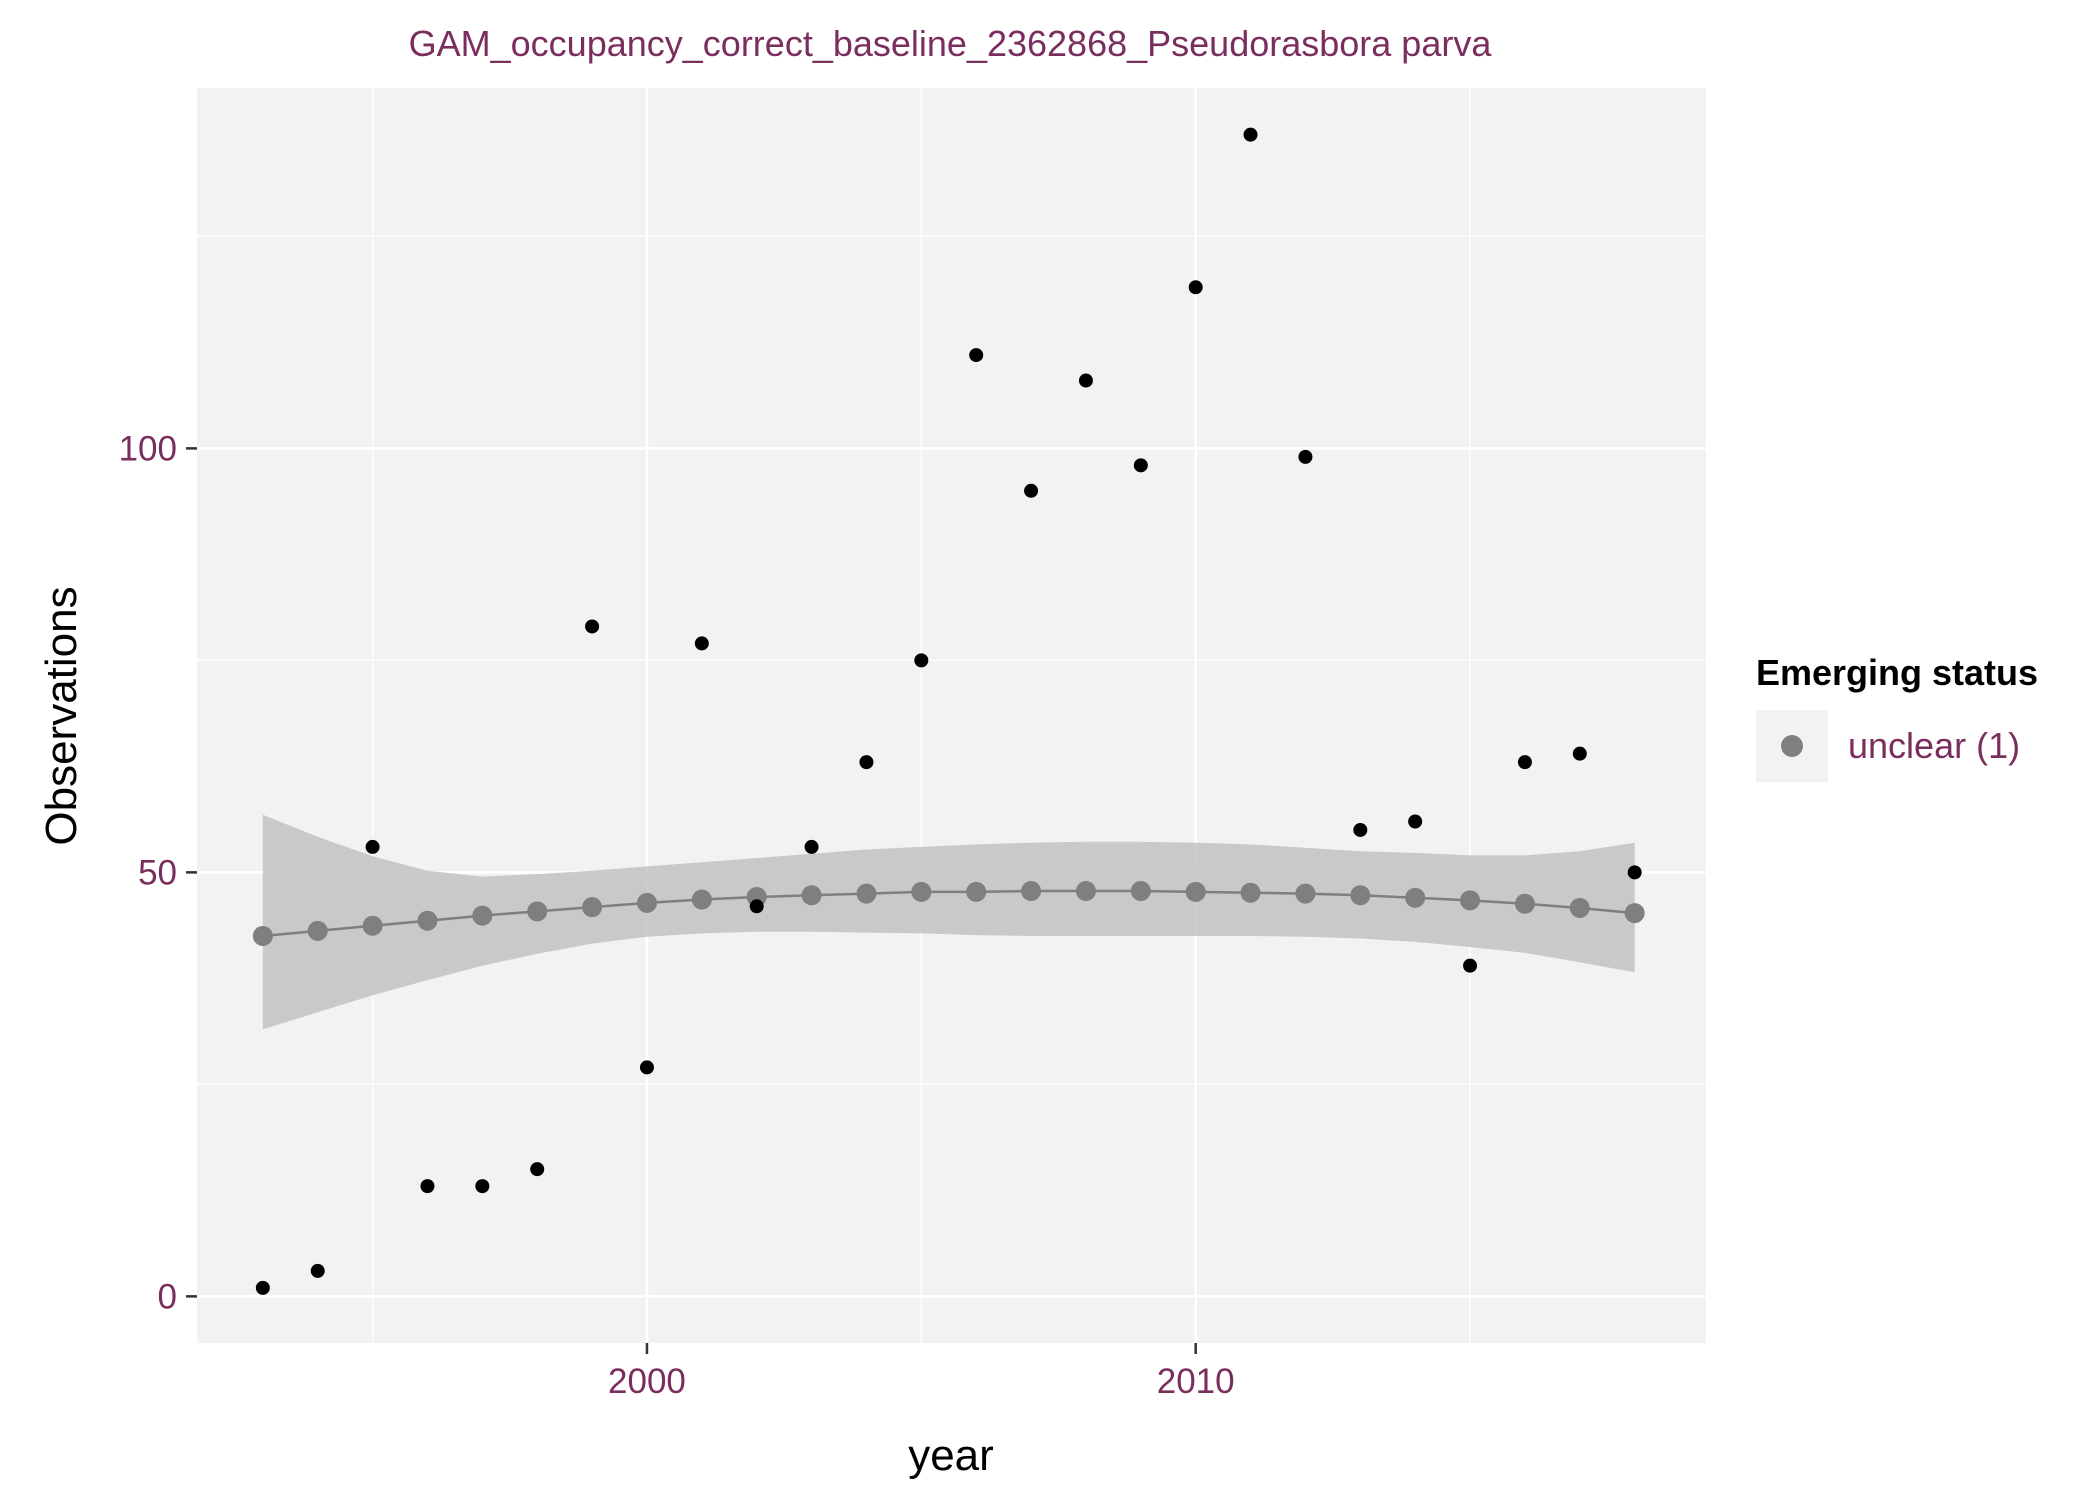  Describe the element at coordinates (61, 715) in the screenshot. I see `y-axis-label: Observations` at that location.